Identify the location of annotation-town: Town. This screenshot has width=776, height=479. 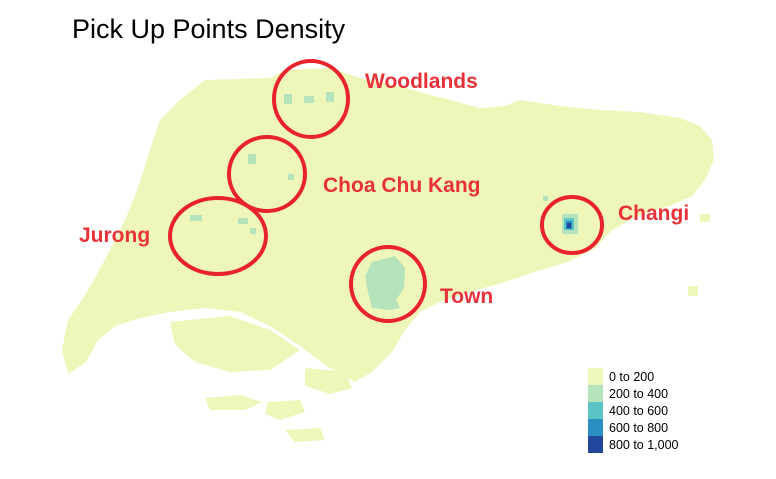
(467, 296).